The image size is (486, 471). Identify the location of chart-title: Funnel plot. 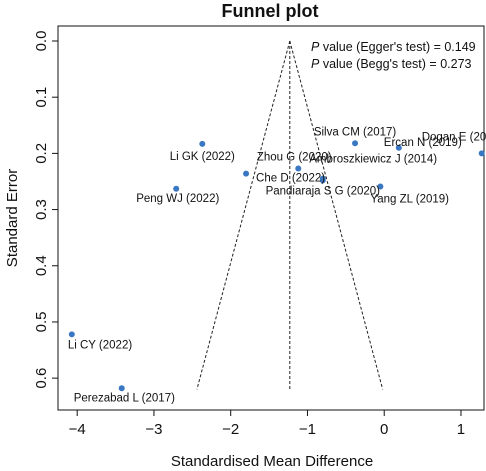
(270, 11).